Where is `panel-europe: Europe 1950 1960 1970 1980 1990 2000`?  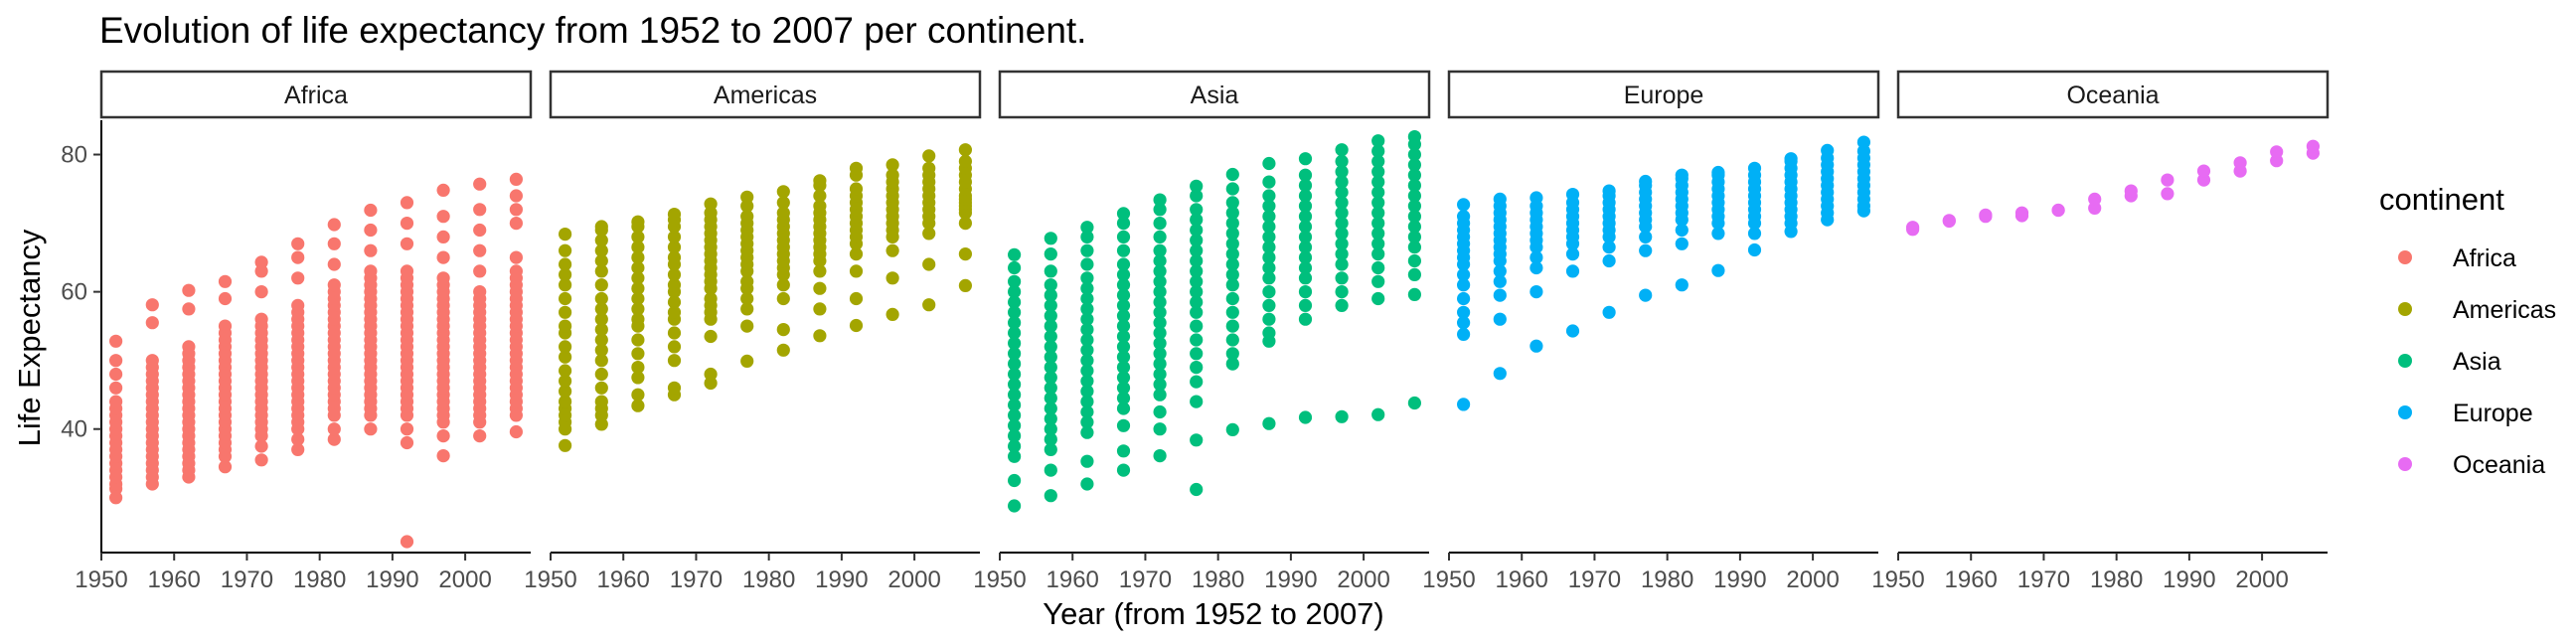
panel-europe: Europe 1950 1960 1970 1980 1990 2000 is located at coordinates (1651, 331).